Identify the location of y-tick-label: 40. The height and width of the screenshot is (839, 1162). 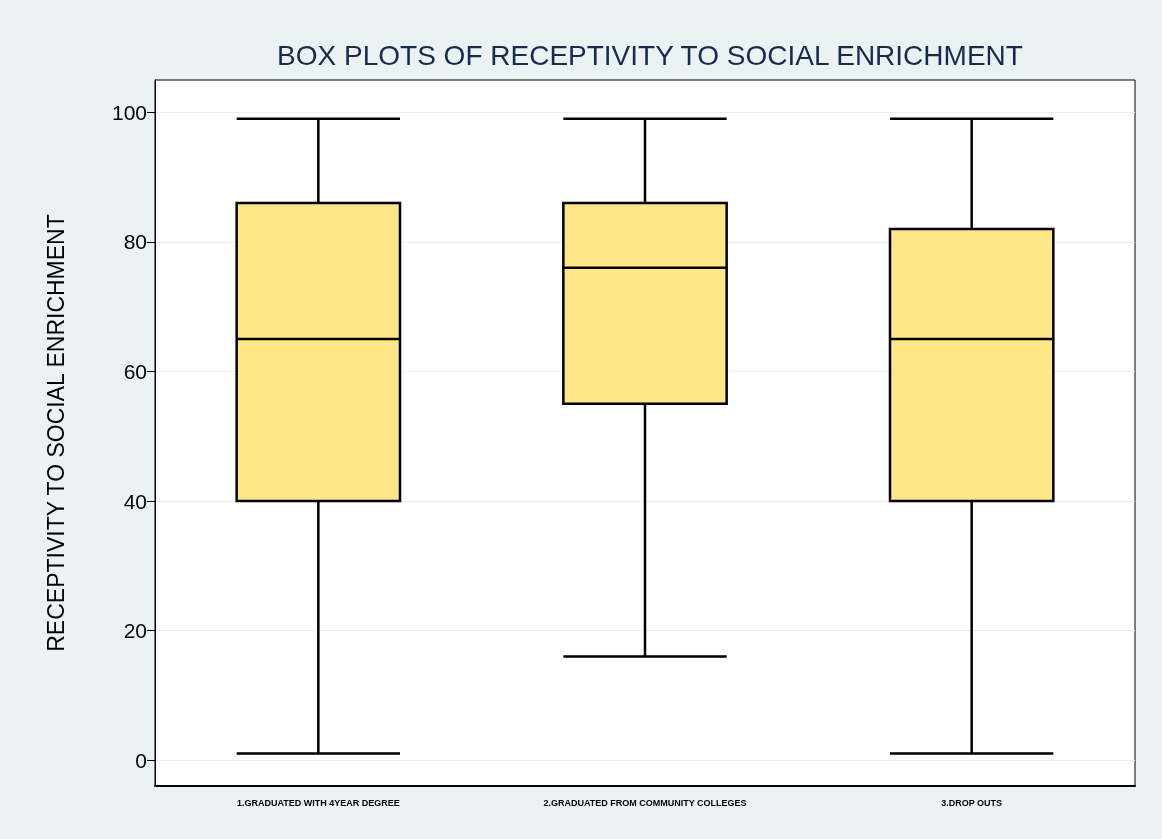
(135, 501).